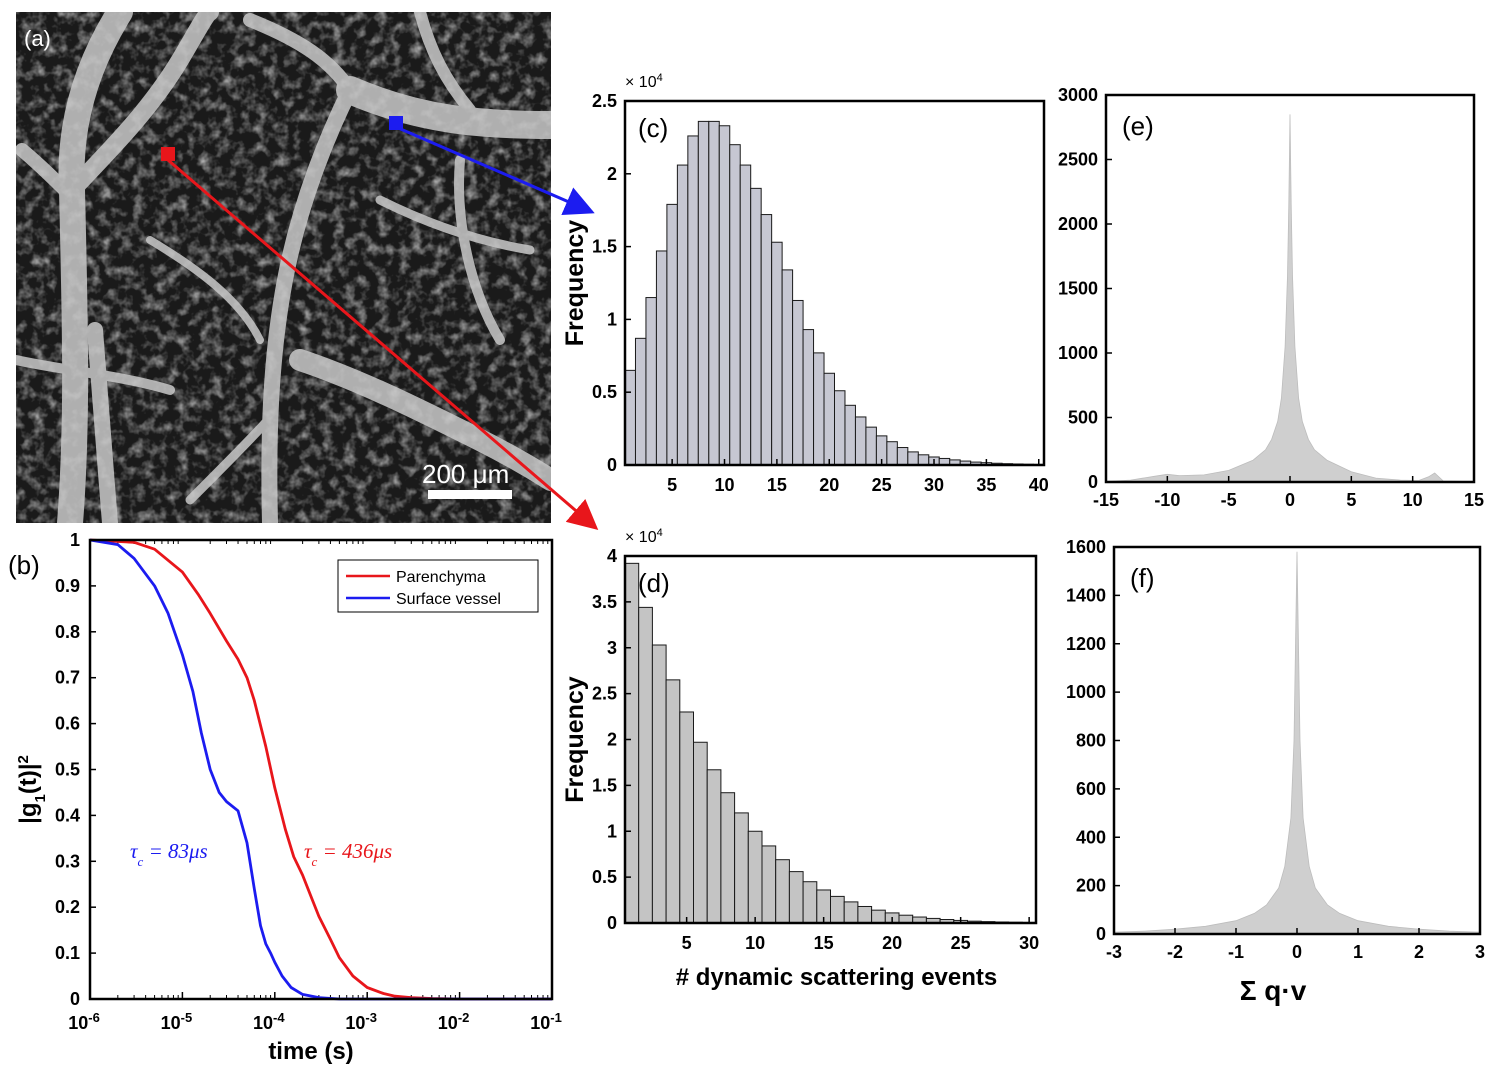 The height and width of the screenshot is (1075, 1500). I want to click on y-tick-label: 400, so click(1091, 837).